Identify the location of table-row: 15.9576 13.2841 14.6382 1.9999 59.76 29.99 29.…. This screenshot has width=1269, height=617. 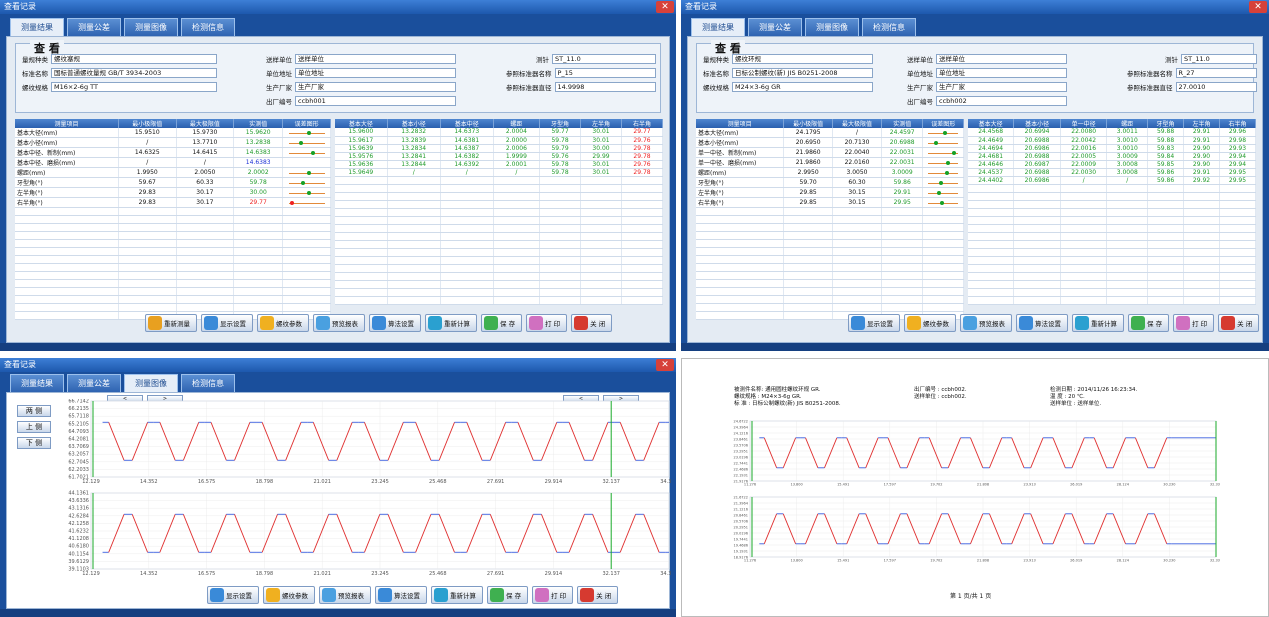
(499, 156).